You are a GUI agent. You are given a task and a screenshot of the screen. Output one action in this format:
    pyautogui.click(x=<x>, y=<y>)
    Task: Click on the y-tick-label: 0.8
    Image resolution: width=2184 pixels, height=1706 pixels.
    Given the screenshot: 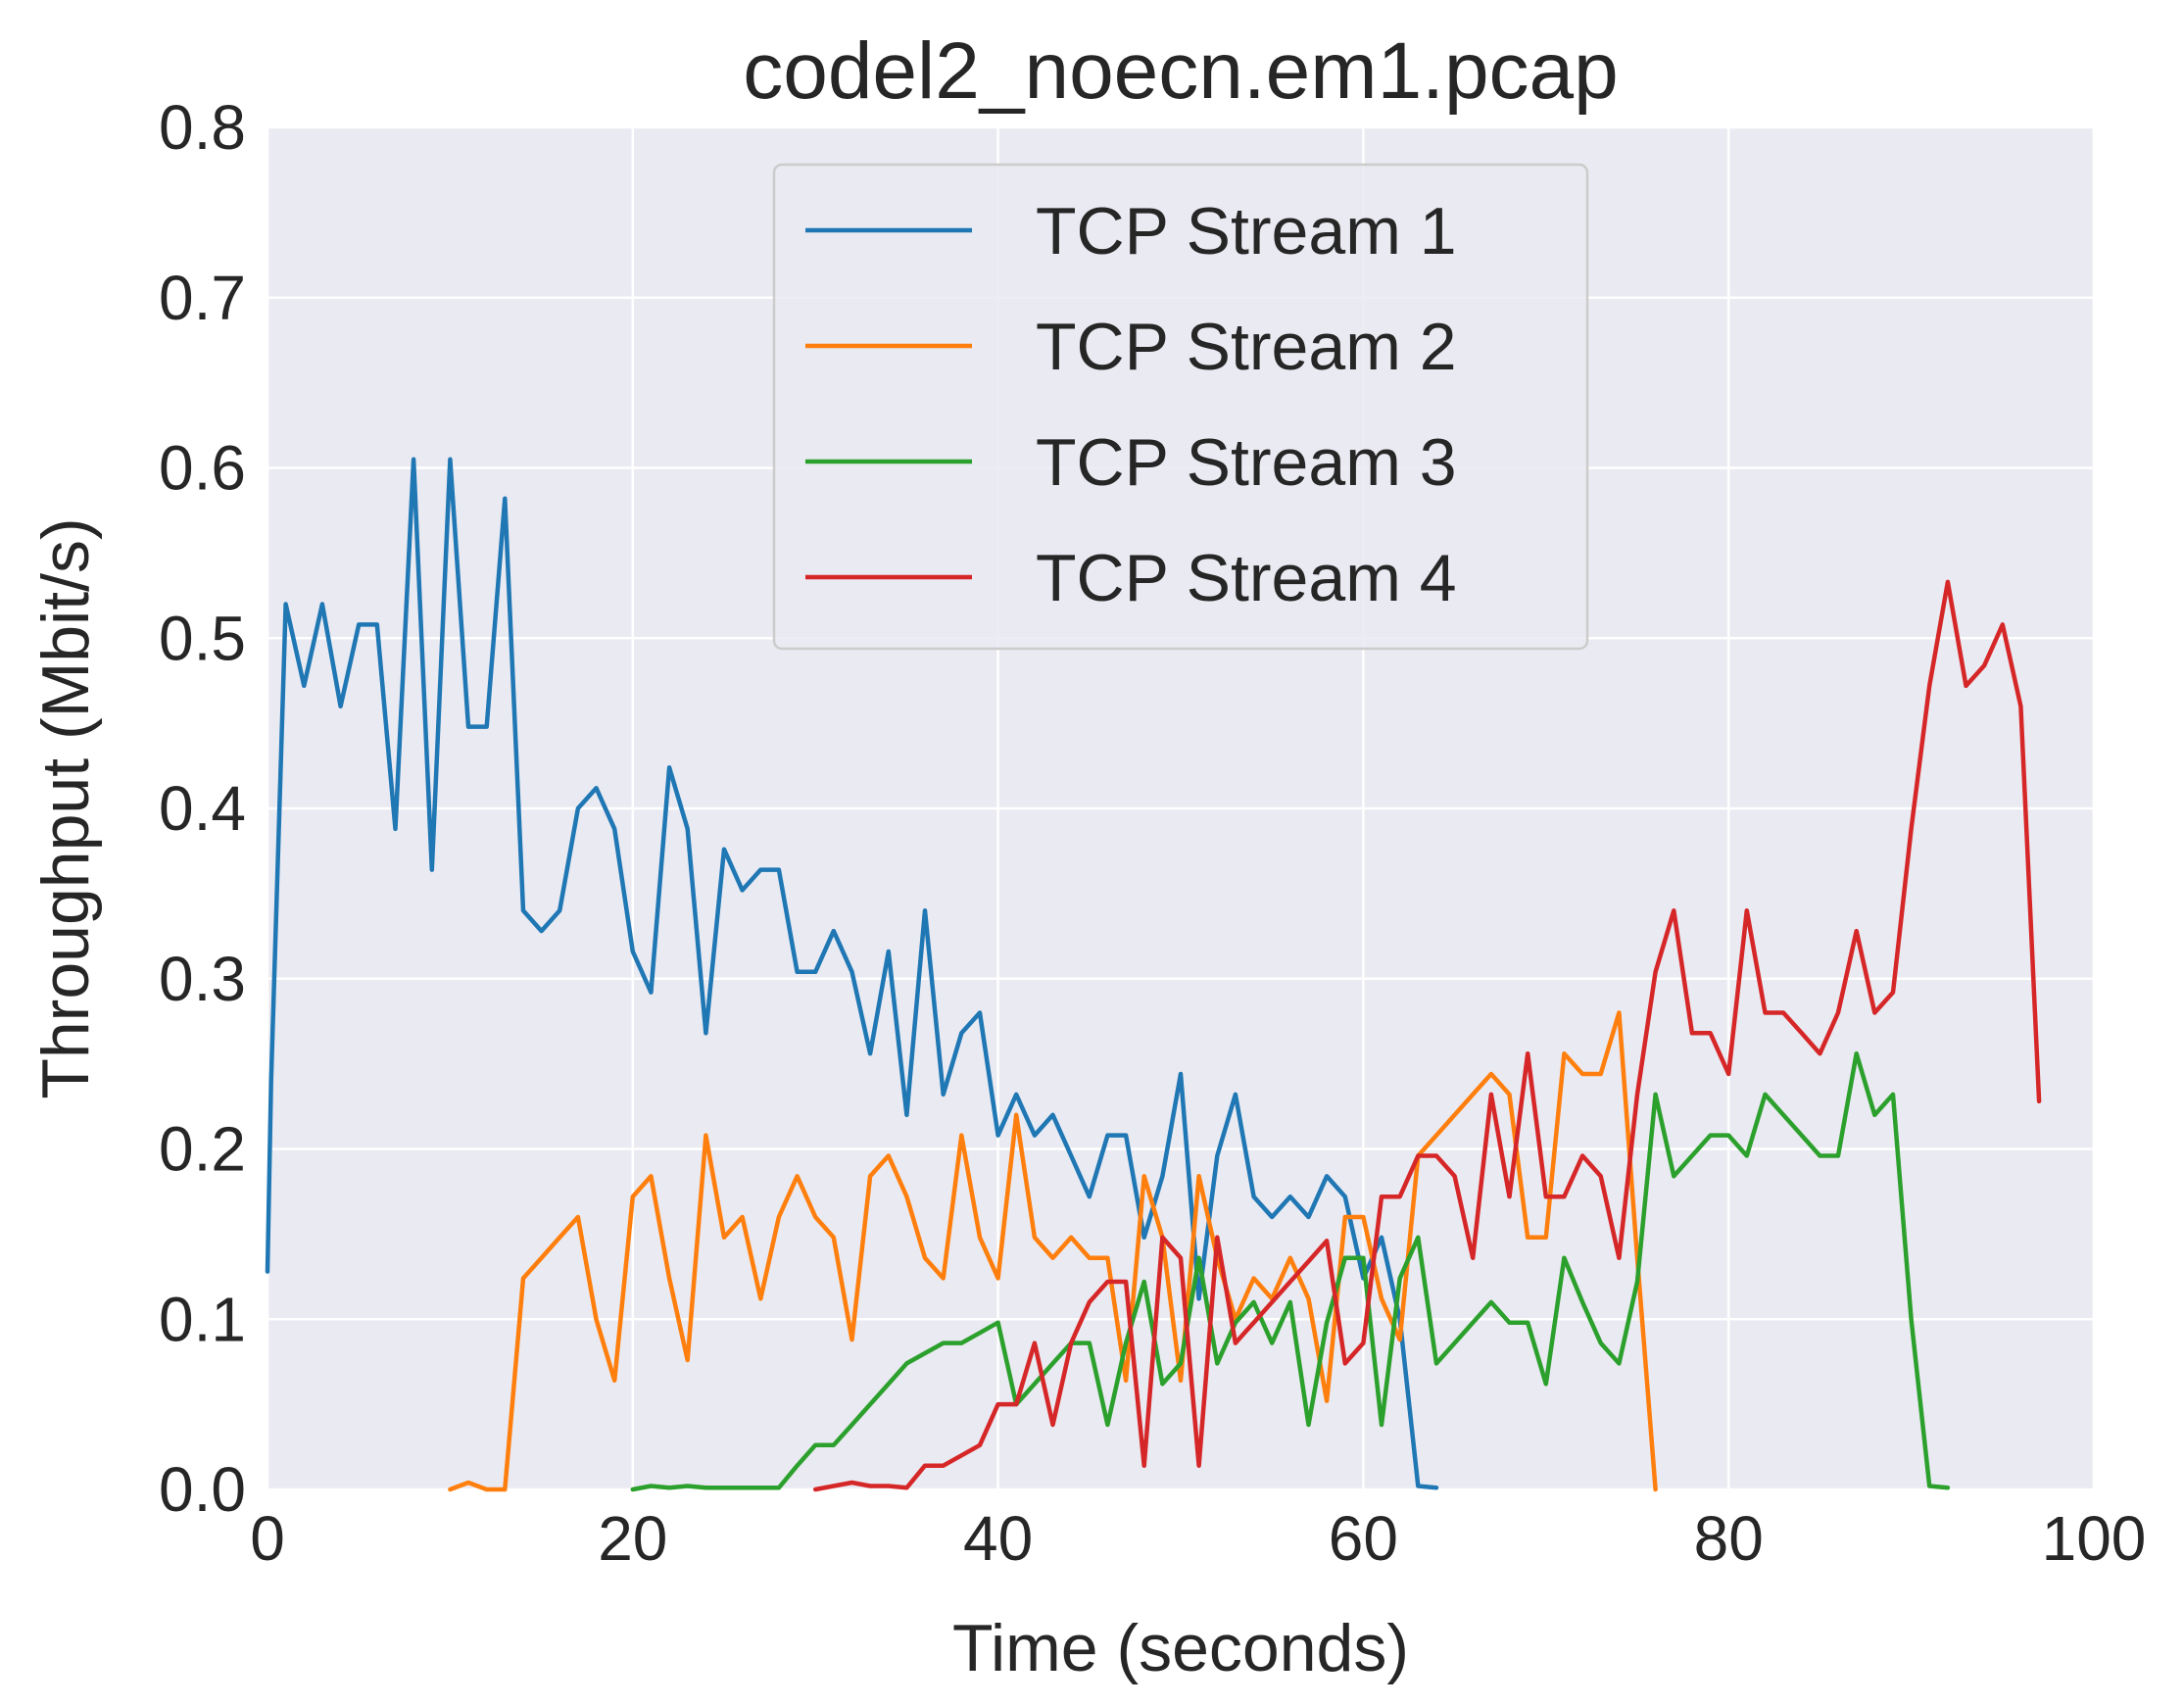 What is the action you would take?
    pyautogui.click(x=202, y=128)
    